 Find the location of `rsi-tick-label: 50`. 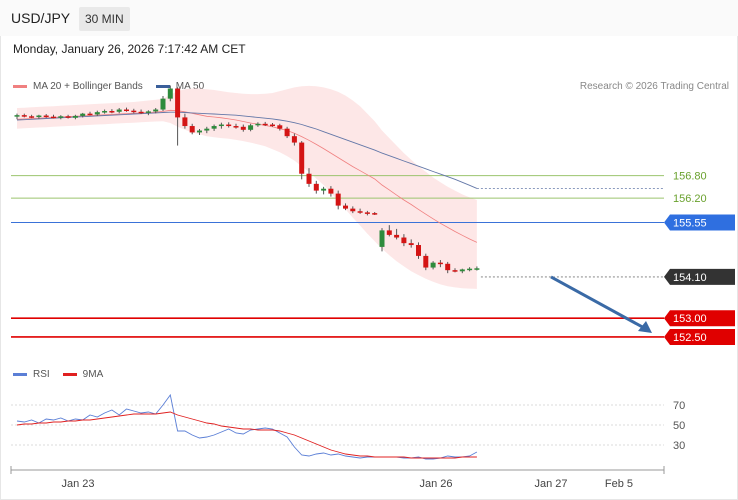

rsi-tick-label: 50 is located at coordinates (679, 426).